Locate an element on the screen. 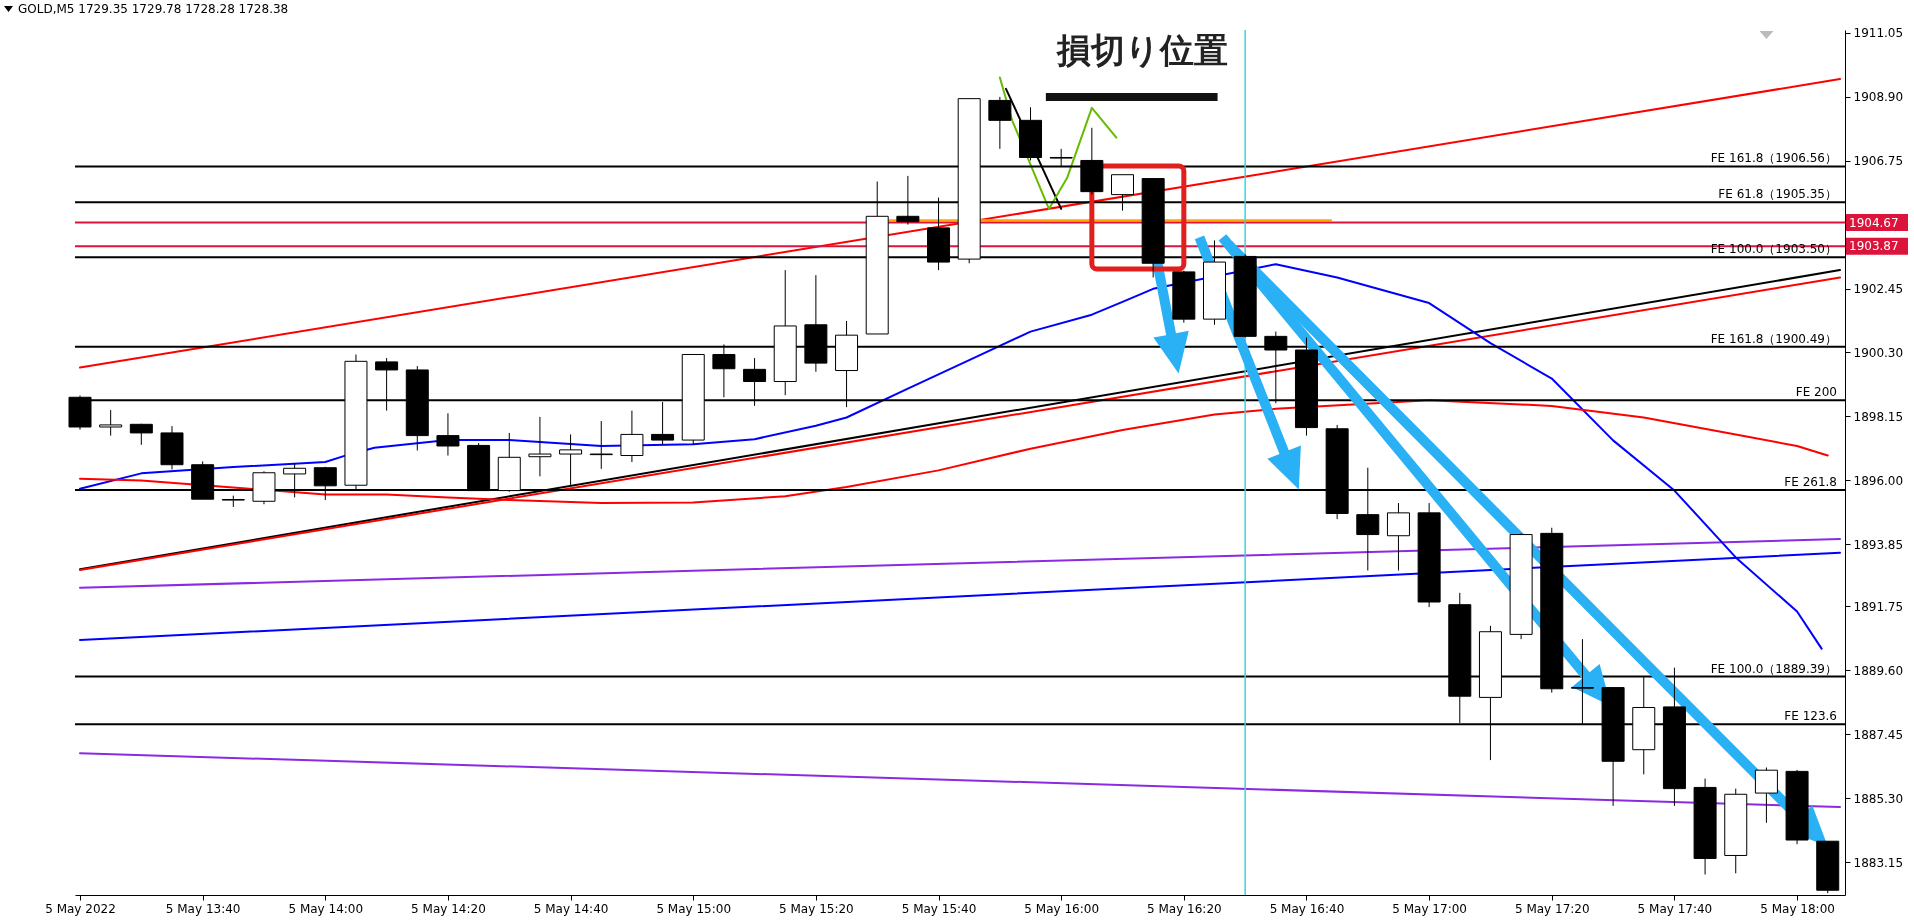  ref-line-label: FE 61.8（1905.35） is located at coordinates (1777, 194).